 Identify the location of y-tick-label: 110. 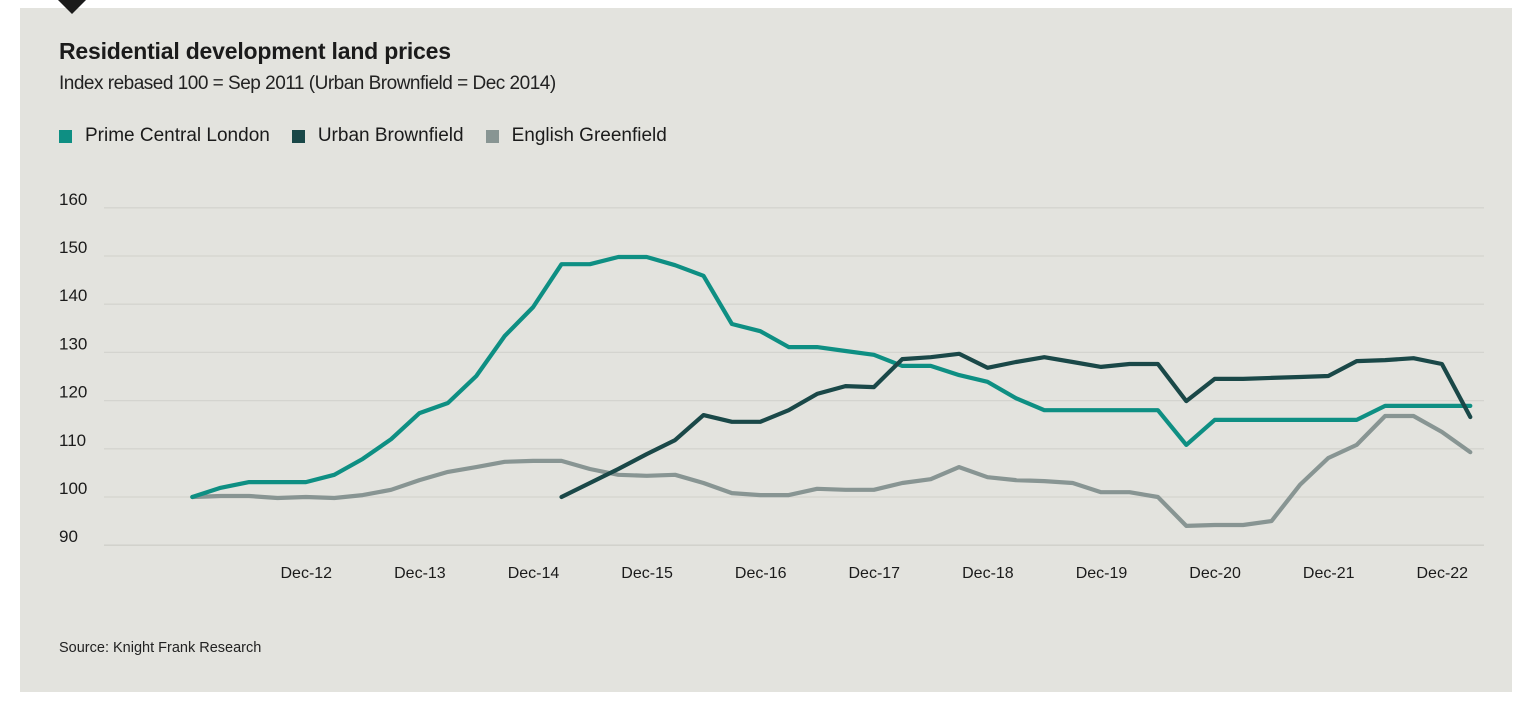
(72, 440).